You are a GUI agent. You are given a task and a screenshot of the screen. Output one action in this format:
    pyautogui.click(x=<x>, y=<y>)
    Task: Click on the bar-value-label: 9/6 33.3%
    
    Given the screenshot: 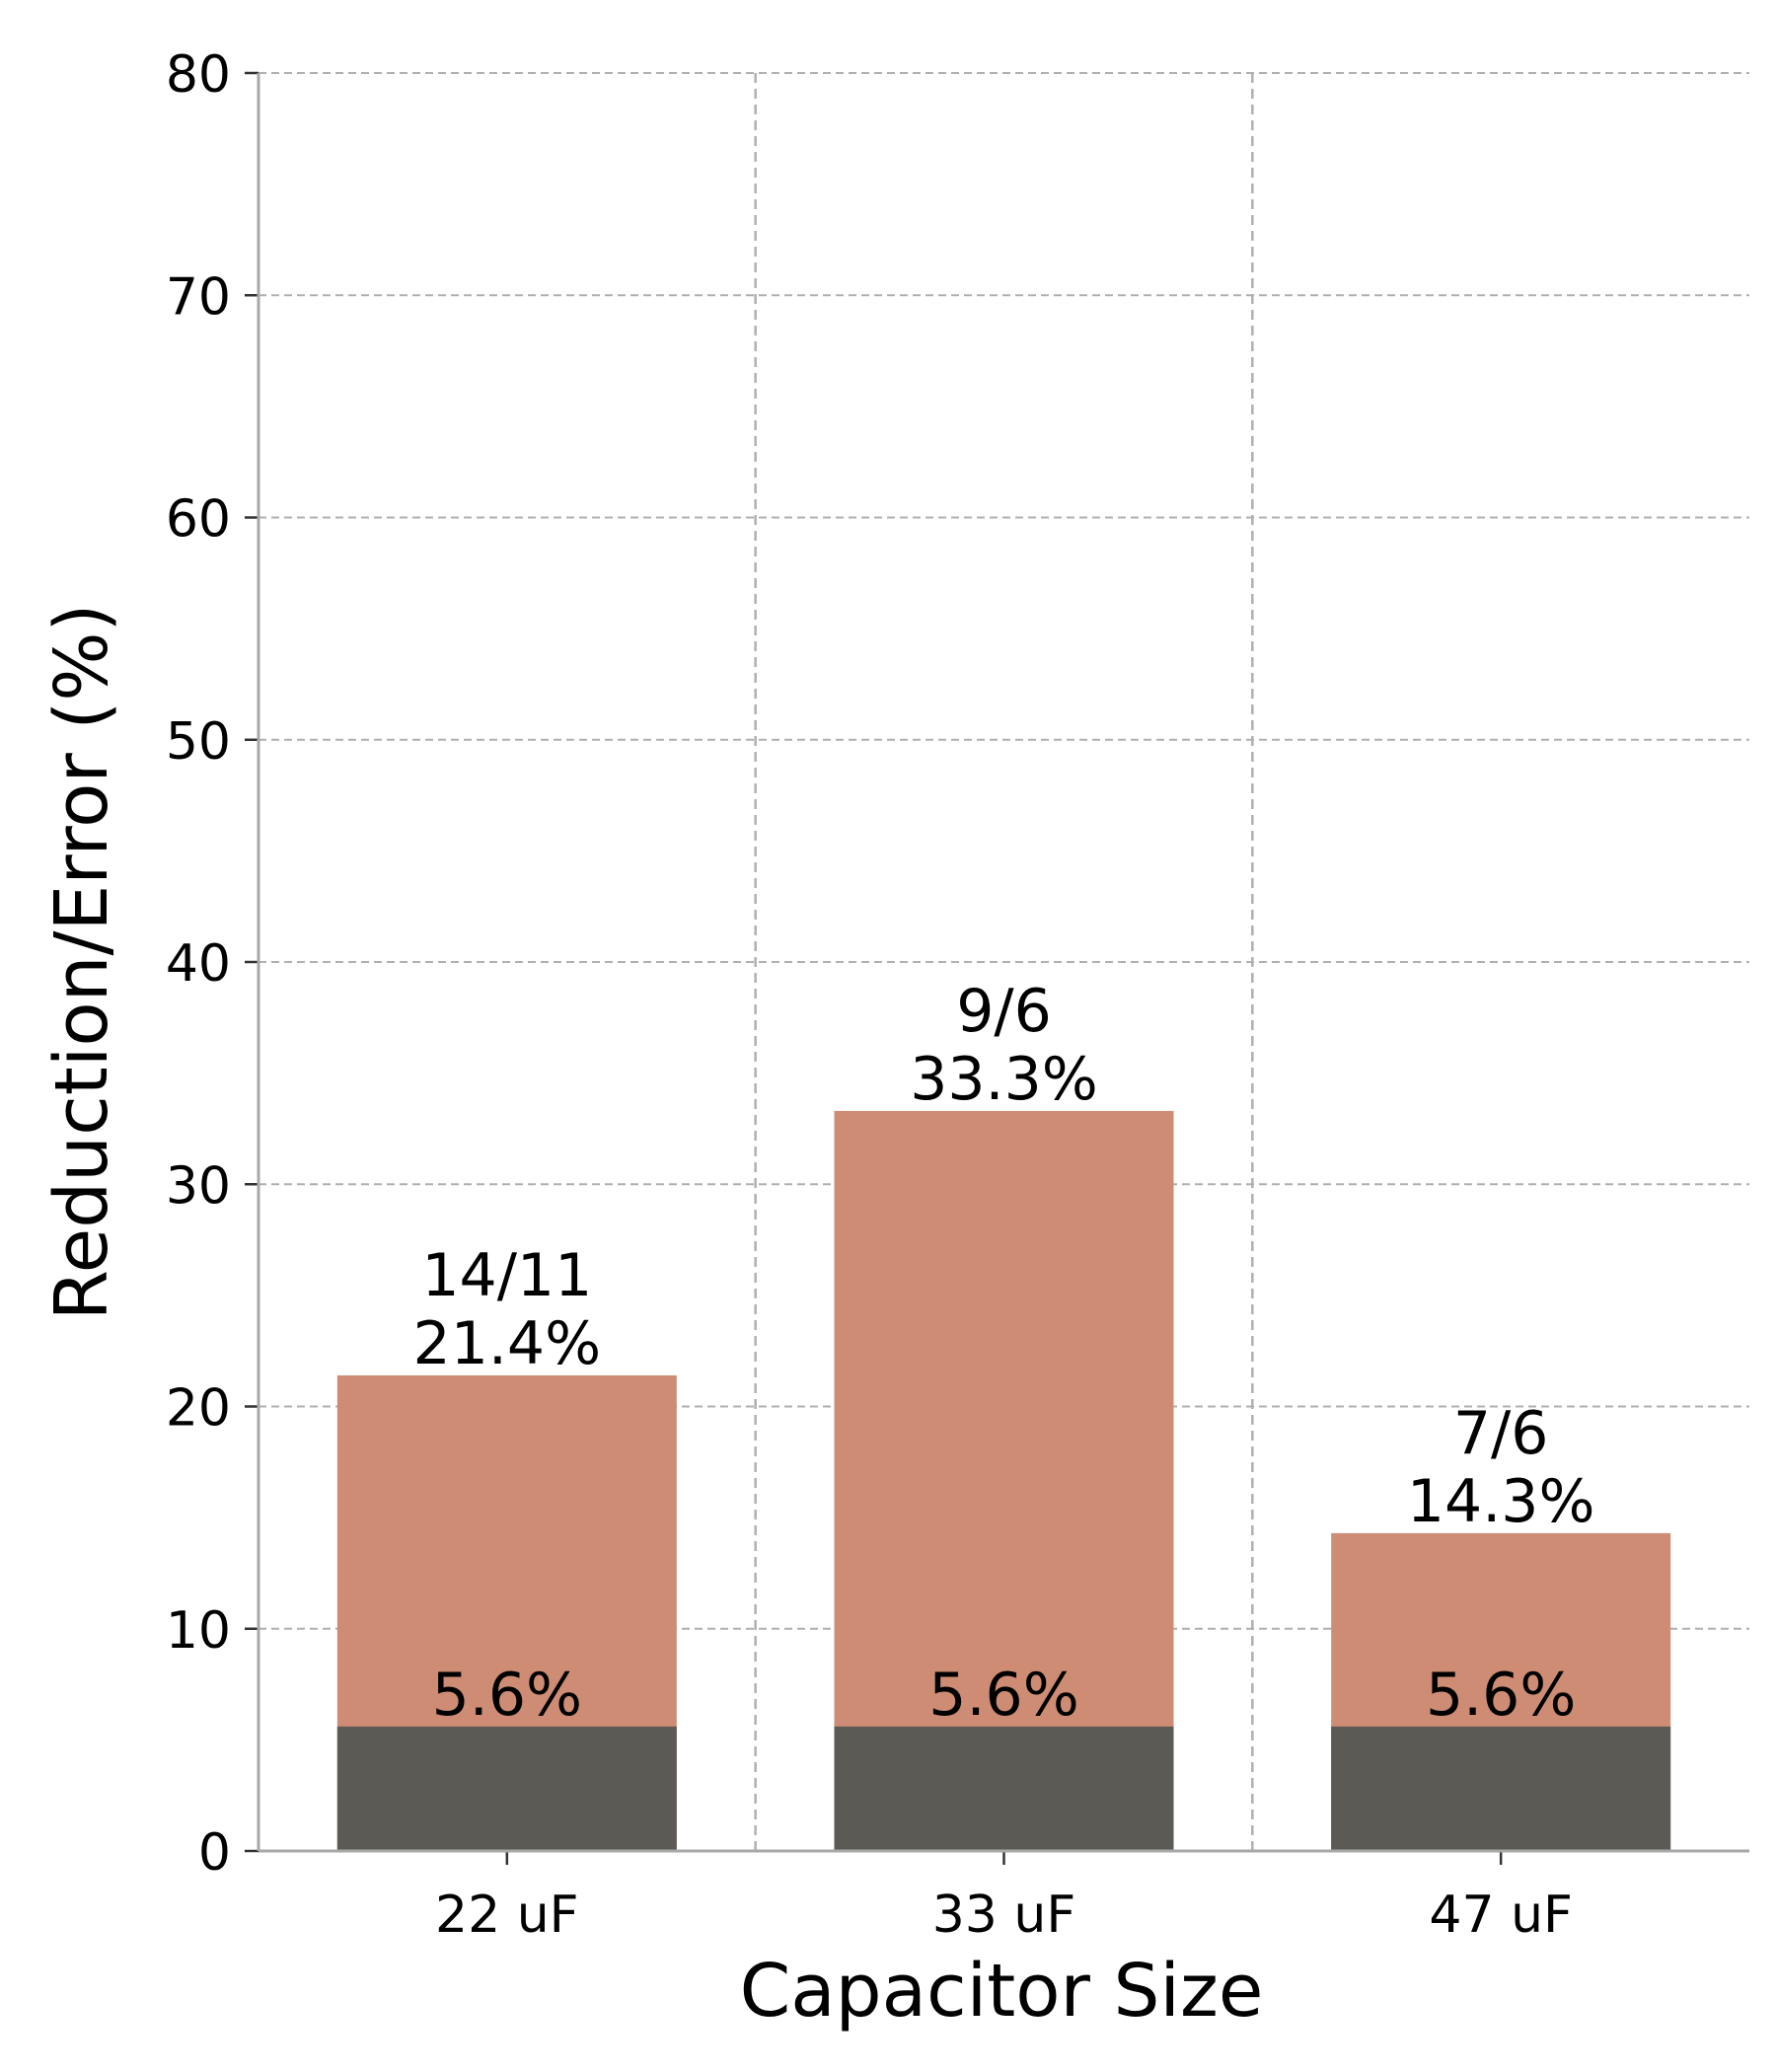 What is the action you would take?
    pyautogui.click(x=1004, y=1046)
    